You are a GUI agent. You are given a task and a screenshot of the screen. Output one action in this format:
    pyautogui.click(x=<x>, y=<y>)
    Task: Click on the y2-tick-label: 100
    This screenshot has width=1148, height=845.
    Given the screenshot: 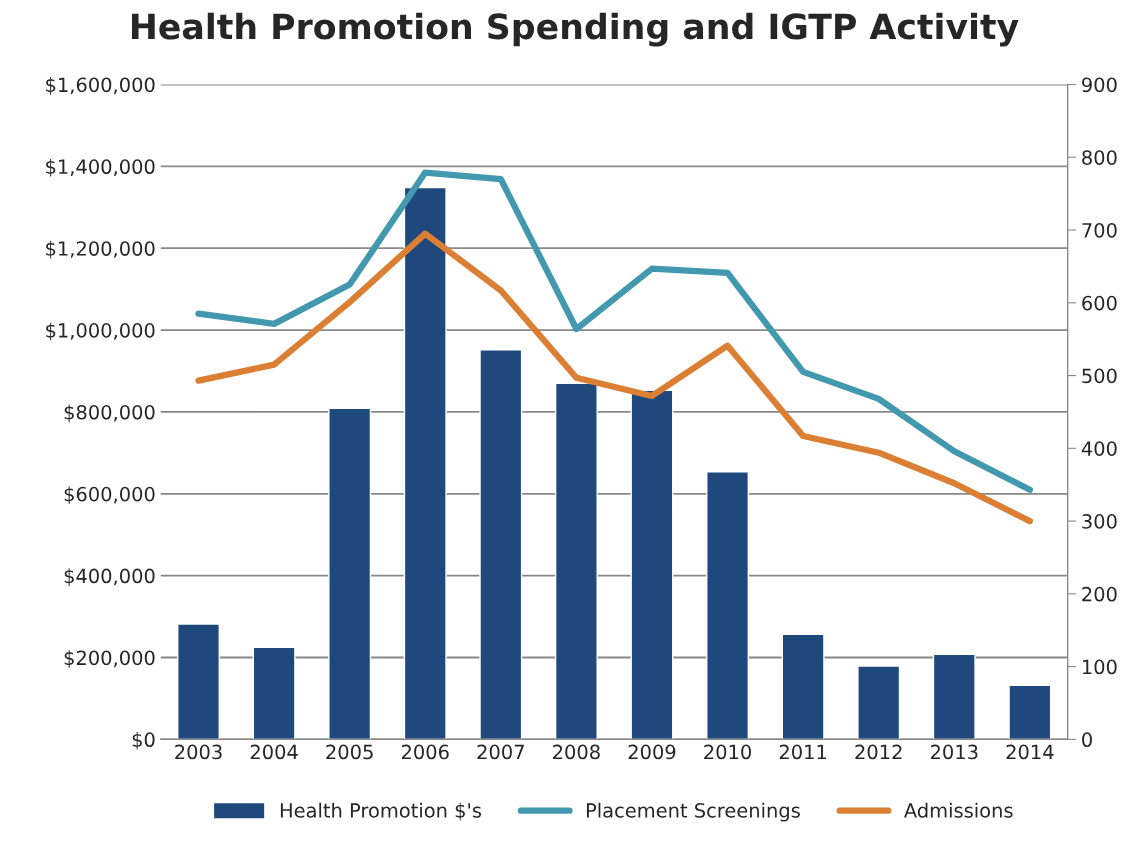 What is the action you would take?
    pyautogui.click(x=1099, y=667)
    